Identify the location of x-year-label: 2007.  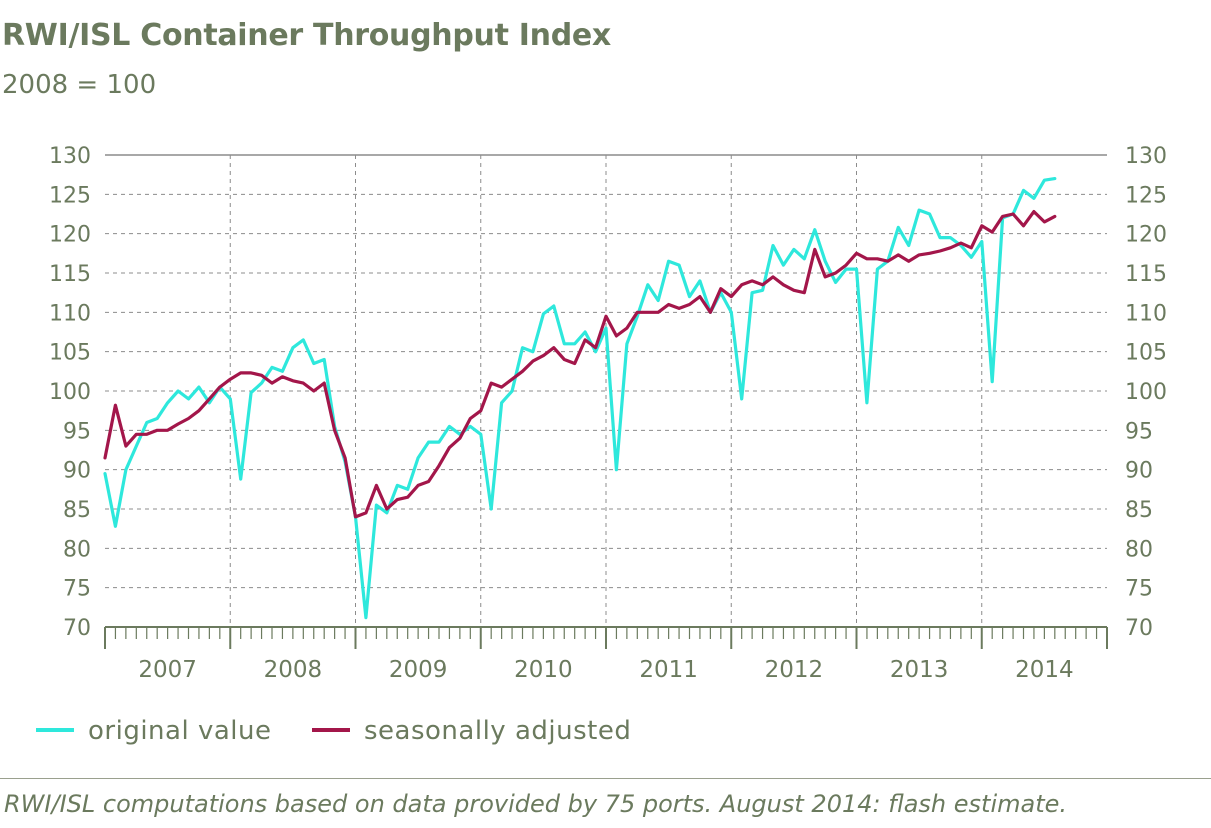
(167, 670).